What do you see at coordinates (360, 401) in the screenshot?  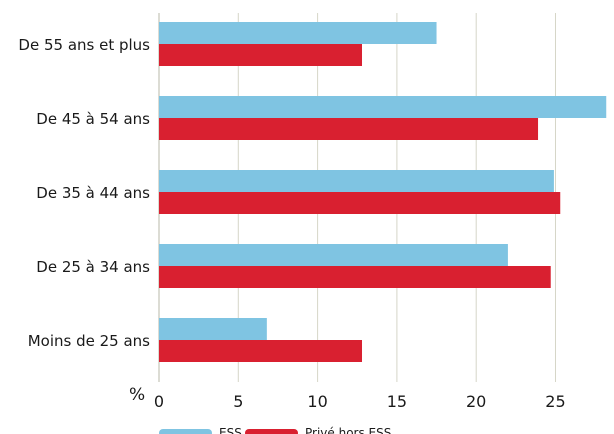 I see `x-tick-labels: 0 5 10 15 20 25` at bounding box center [360, 401].